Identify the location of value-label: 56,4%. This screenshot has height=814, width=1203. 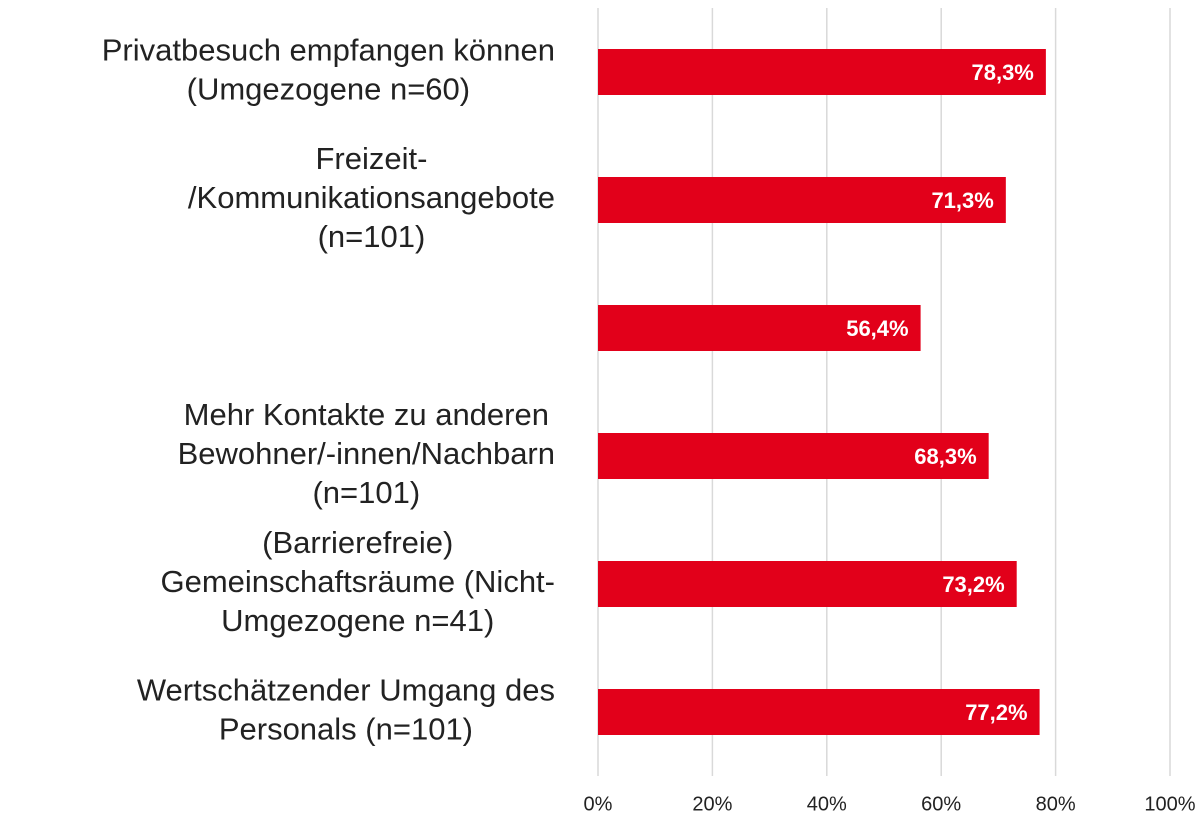
(877, 328).